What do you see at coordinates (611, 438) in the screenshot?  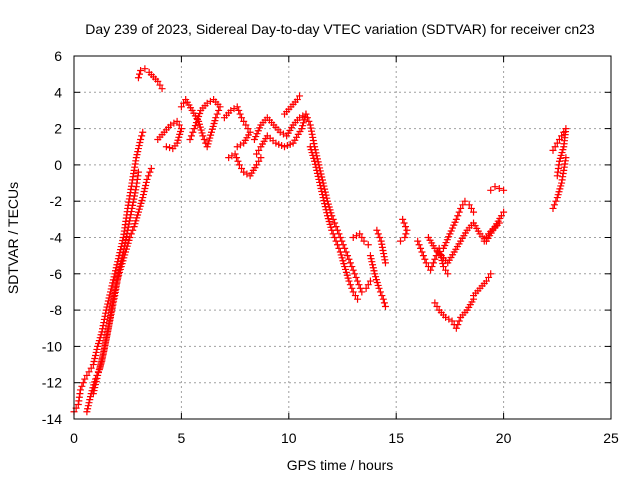 I see `x-tick-label: 25` at bounding box center [611, 438].